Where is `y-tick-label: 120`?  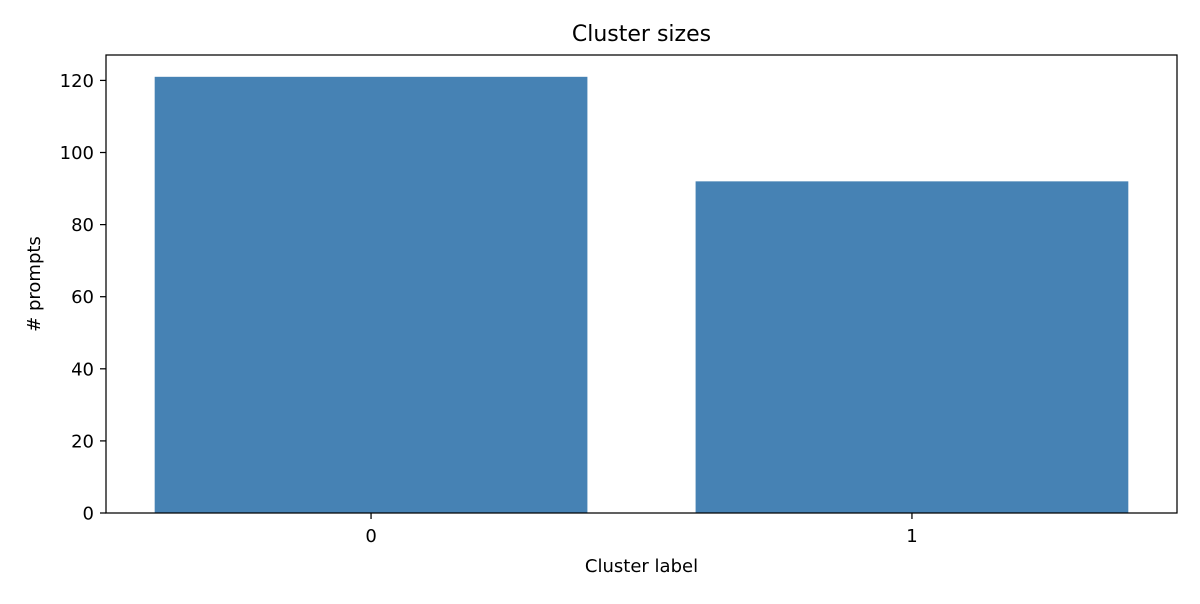 y-tick-label: 120 is located at coordinates (77, 81).